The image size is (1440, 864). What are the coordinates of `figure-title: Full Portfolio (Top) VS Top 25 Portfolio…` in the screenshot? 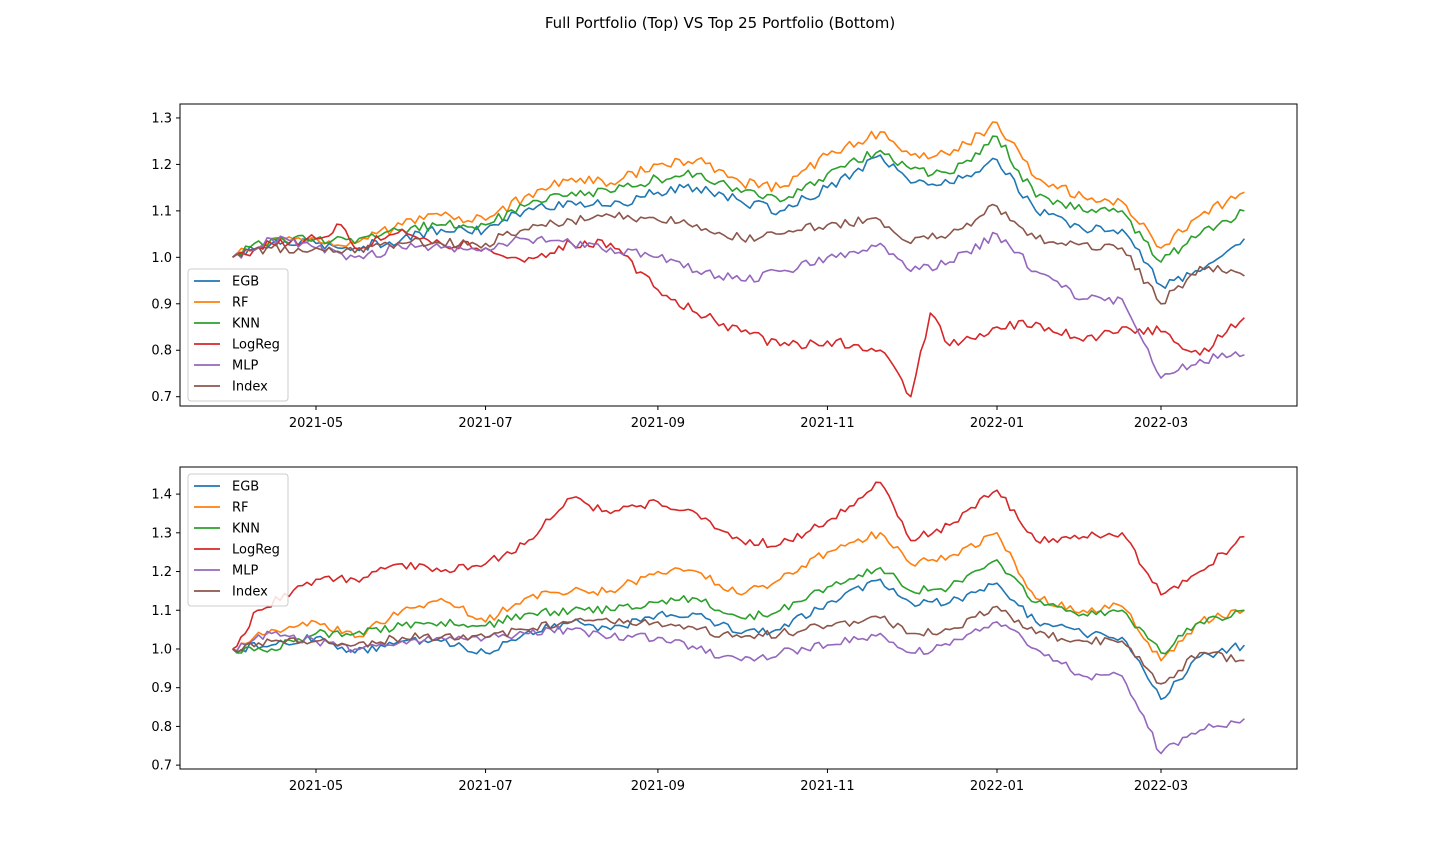 It's located at (720, 23).